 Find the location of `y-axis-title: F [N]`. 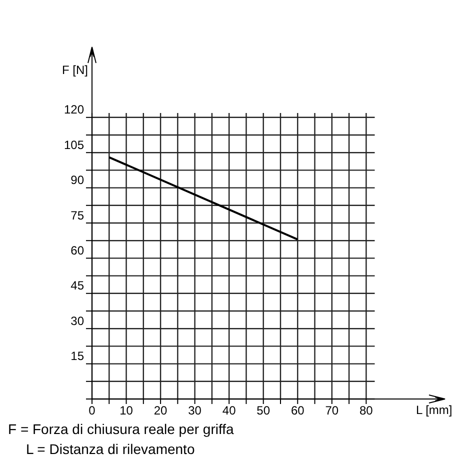

y-axis-title: F [N] is located at coordinates (75, 70).